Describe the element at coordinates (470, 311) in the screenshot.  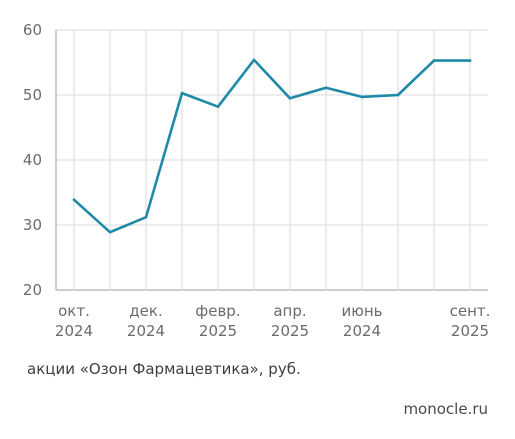
I see `x-tick-label: сент.` at that location.